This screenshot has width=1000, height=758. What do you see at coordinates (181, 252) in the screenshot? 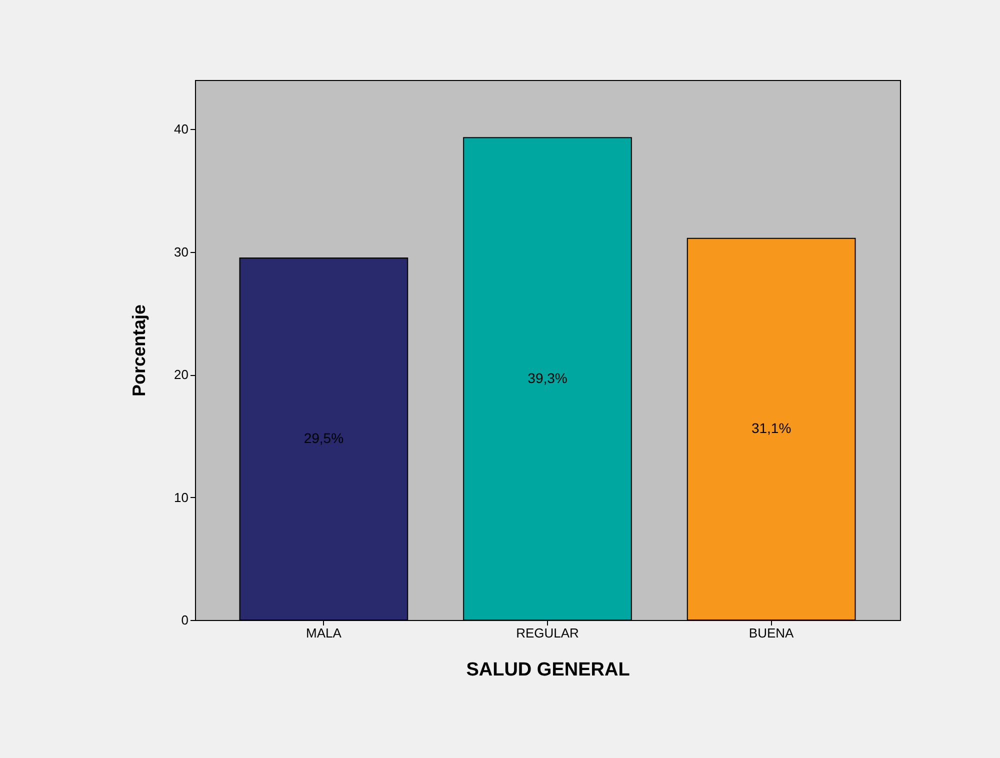
I see `y-tick-label: 30` at bounding box center [181, 252].